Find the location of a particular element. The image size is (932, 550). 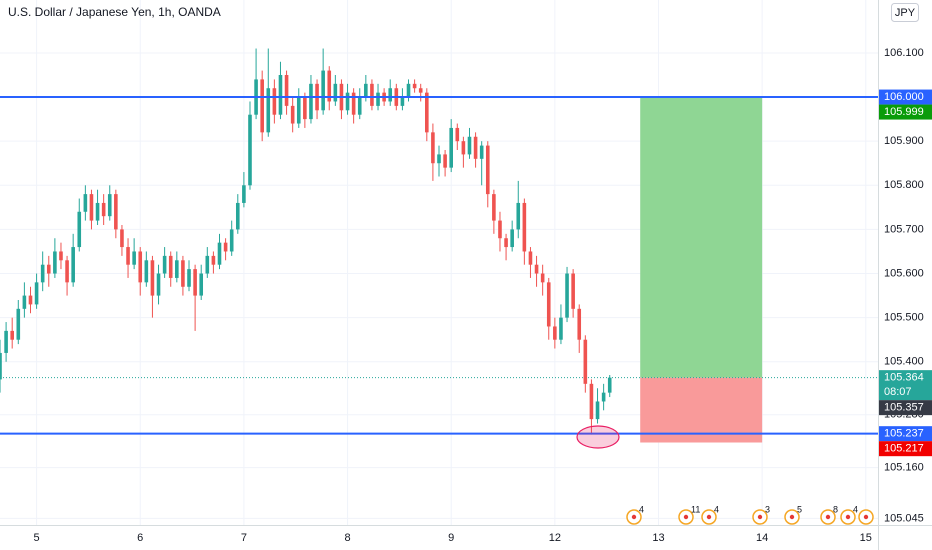

event-count: 8 is located at coordinates (835, 509).